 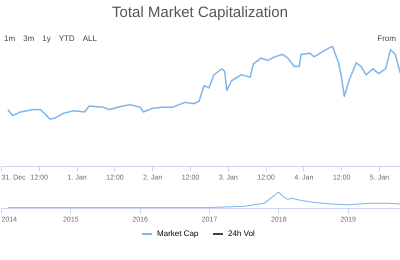 What do you see at coordinates (200, 13) in the screenshot?
I see `chart-title: Total Market Capitalization` at bounding box center [200, 13].